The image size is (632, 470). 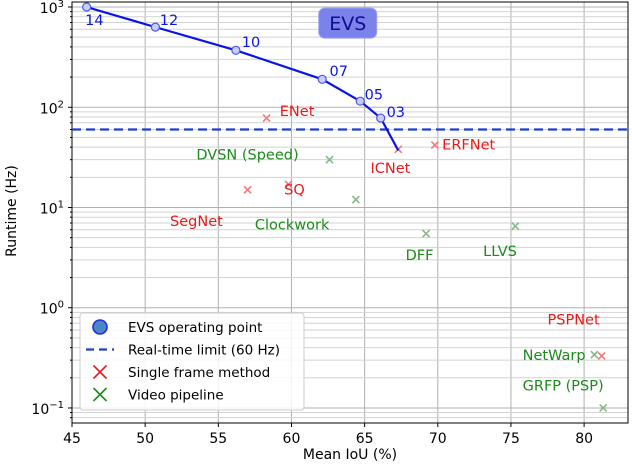 What do you see at coordinates (554, 356) in the screenshot?
I see `video-pipeline-label: NetWarp` at bounding box center [554, 356].